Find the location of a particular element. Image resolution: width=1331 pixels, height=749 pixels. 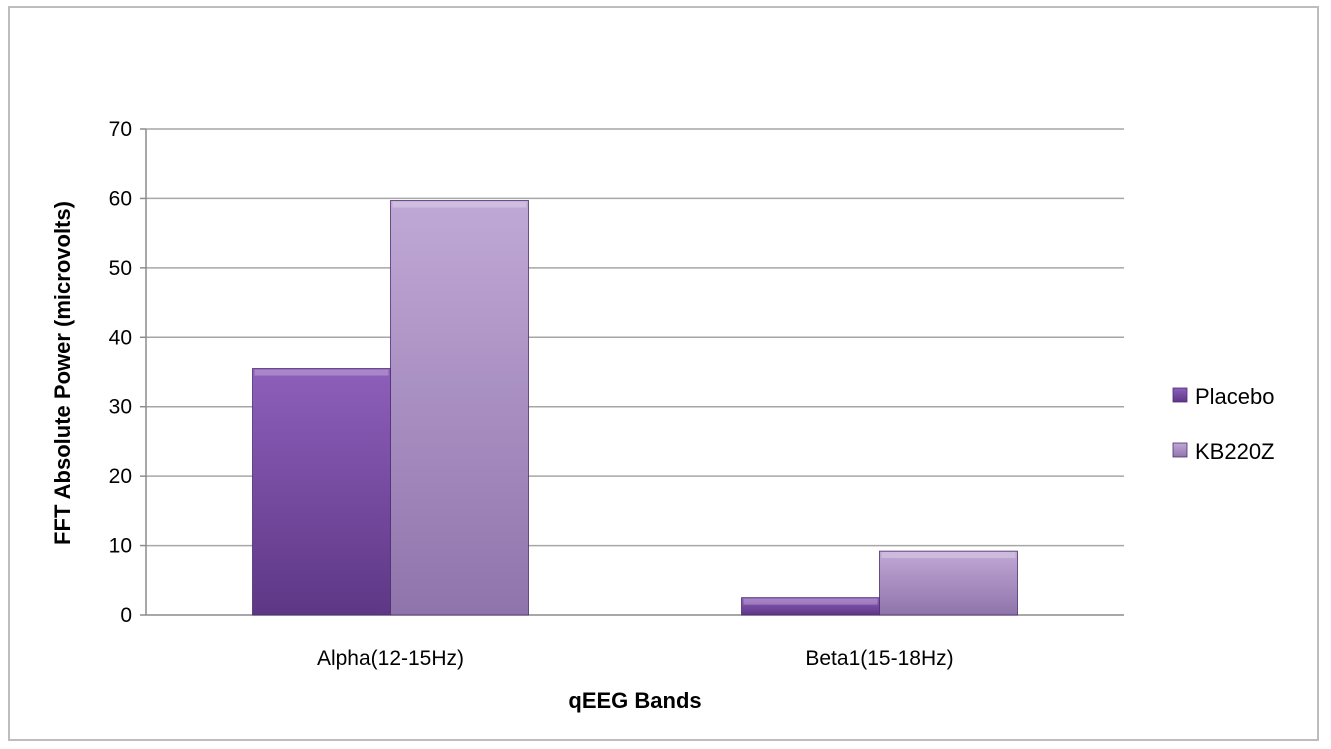

y-tick-label: 50 is located at coordinates (120, 268).